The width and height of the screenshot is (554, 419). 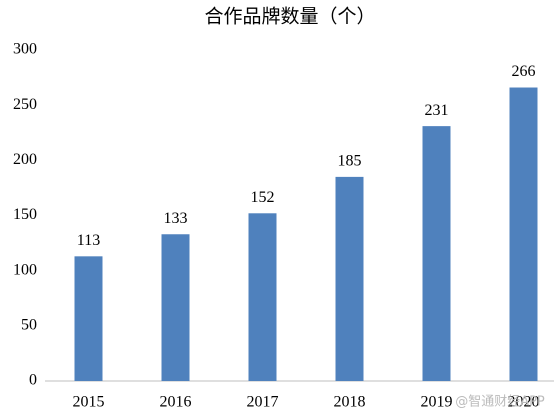 What do you see at coordinates (25, 269) in the screenshot?
I see `y-tick-label: 100` at bounding box center [25, 269].